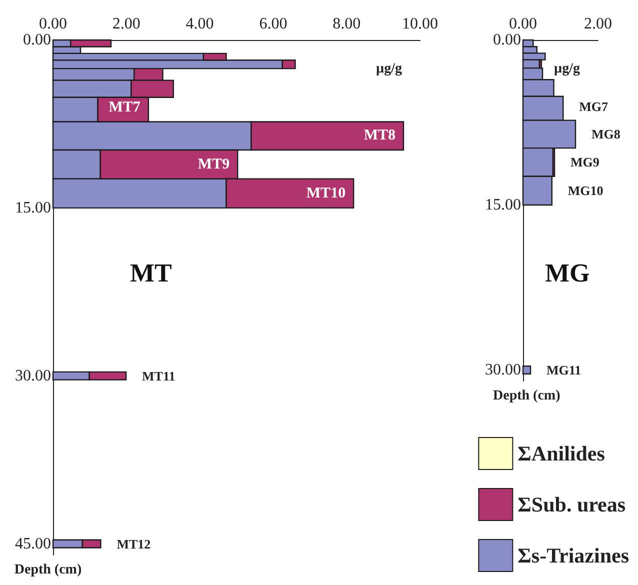 This screenshot has height=585, width=638. I want to click on legend-label: Σs-Triazines, so click(573, 556).